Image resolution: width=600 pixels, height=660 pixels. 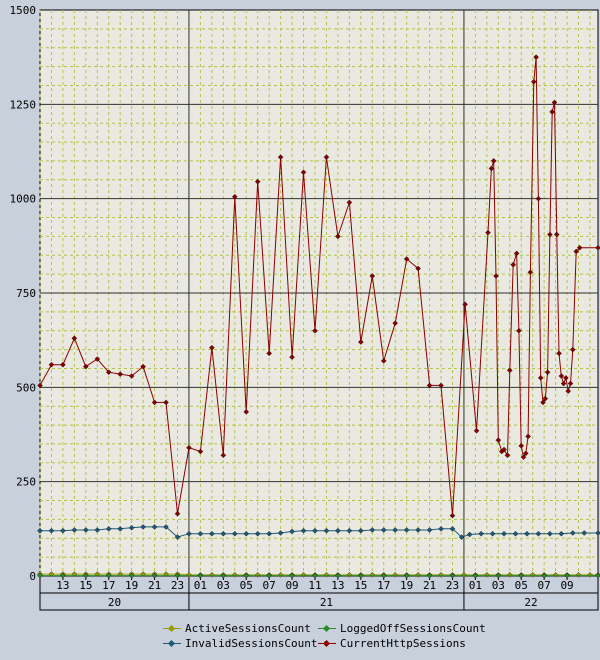 What do you see at coordinates (23, 199) in the screenshot?
I see `y-tick-label: 1000` at bounding box center [23, 199].